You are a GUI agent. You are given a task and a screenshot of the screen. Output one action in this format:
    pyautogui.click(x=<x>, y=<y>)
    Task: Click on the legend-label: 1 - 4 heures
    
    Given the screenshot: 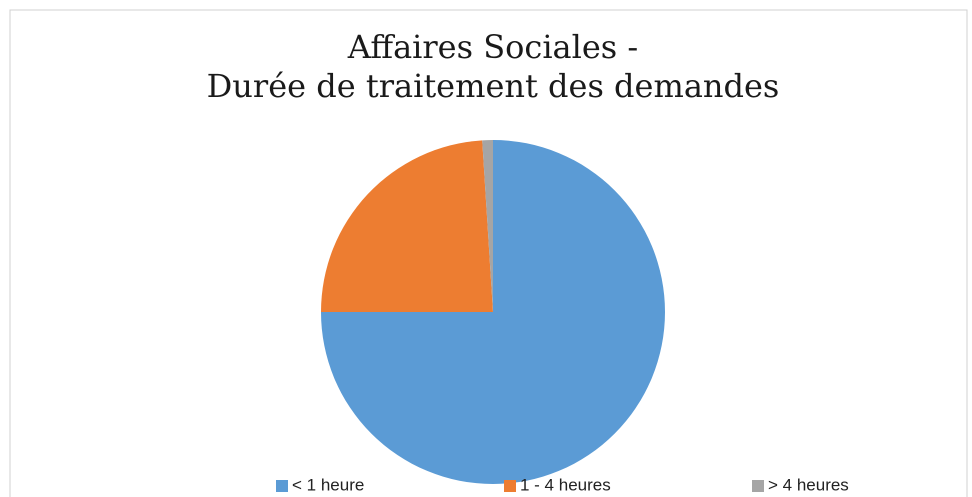 What is the action you would take?
    pyautogui.click(x=565, y=484)
    